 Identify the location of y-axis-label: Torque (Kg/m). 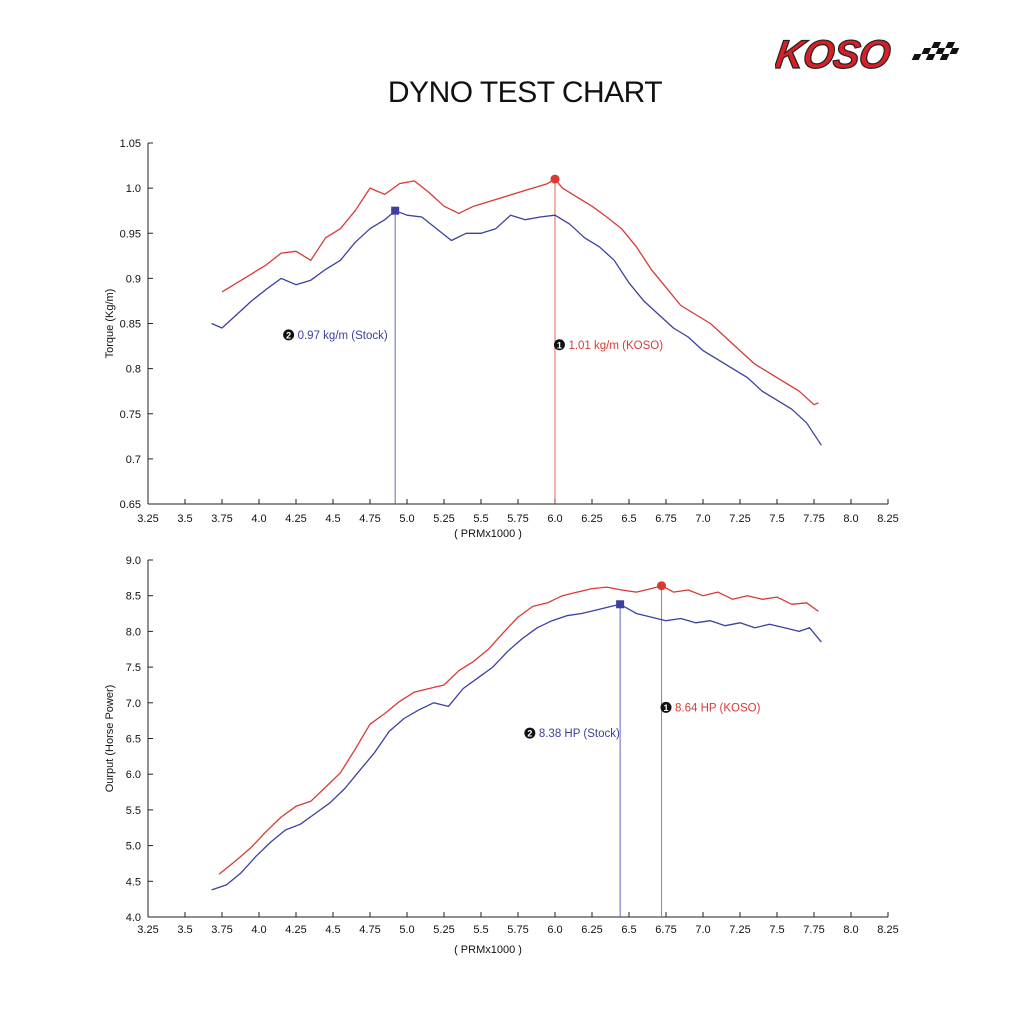
(110, 324).